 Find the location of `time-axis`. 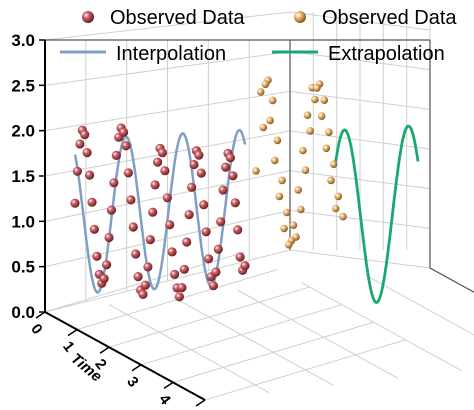

time-axis is located at coordinates (125, 356).